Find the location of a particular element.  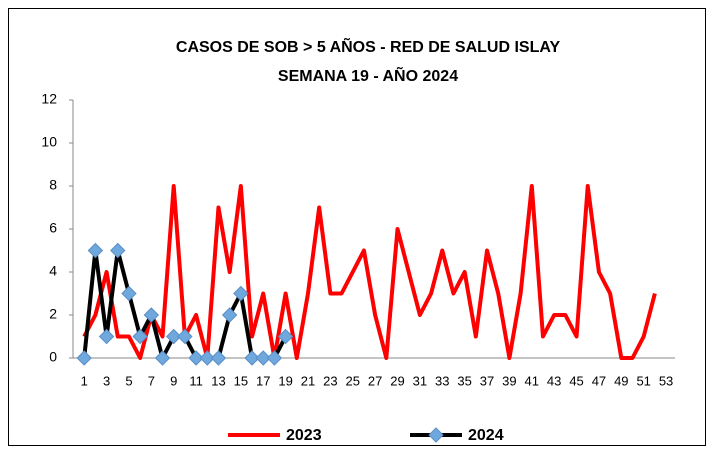

x-tick-label: 45 is located at coordinates (576, 380).